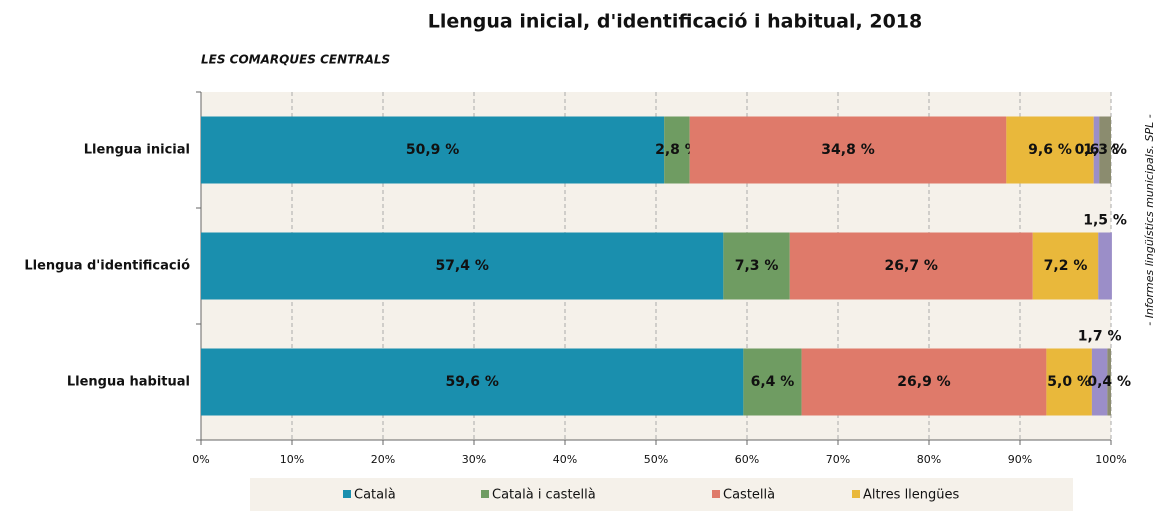 This screenshot has width=1161, height=511. What do you see at coordinates (383, 459) in the screenshot?
I see `x-tick-label: 20%` at bounding box center [383, 459].